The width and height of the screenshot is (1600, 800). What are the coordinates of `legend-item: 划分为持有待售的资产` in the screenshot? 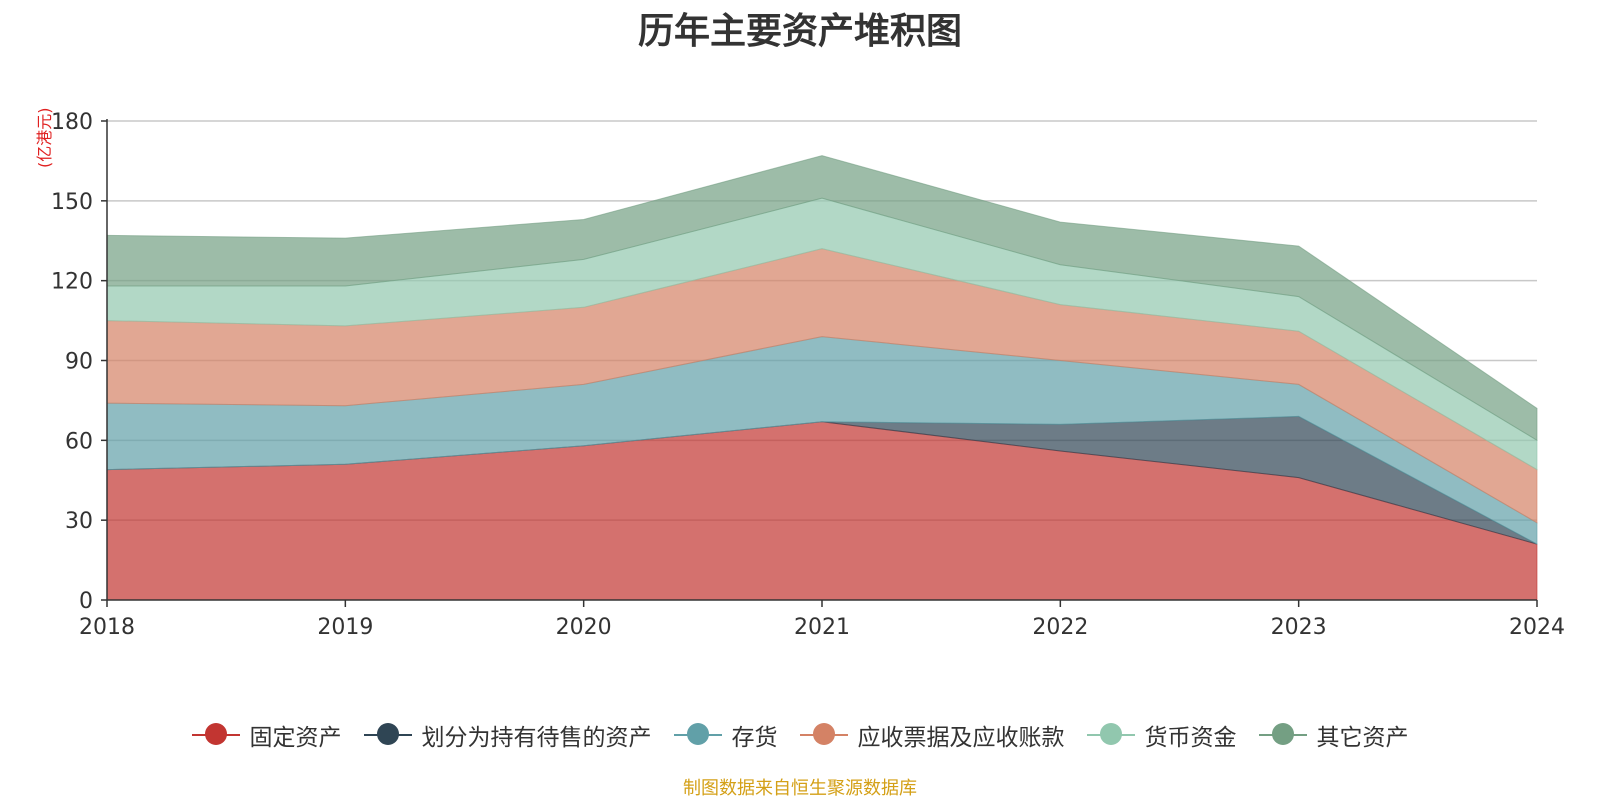 It's located at (507, 735).